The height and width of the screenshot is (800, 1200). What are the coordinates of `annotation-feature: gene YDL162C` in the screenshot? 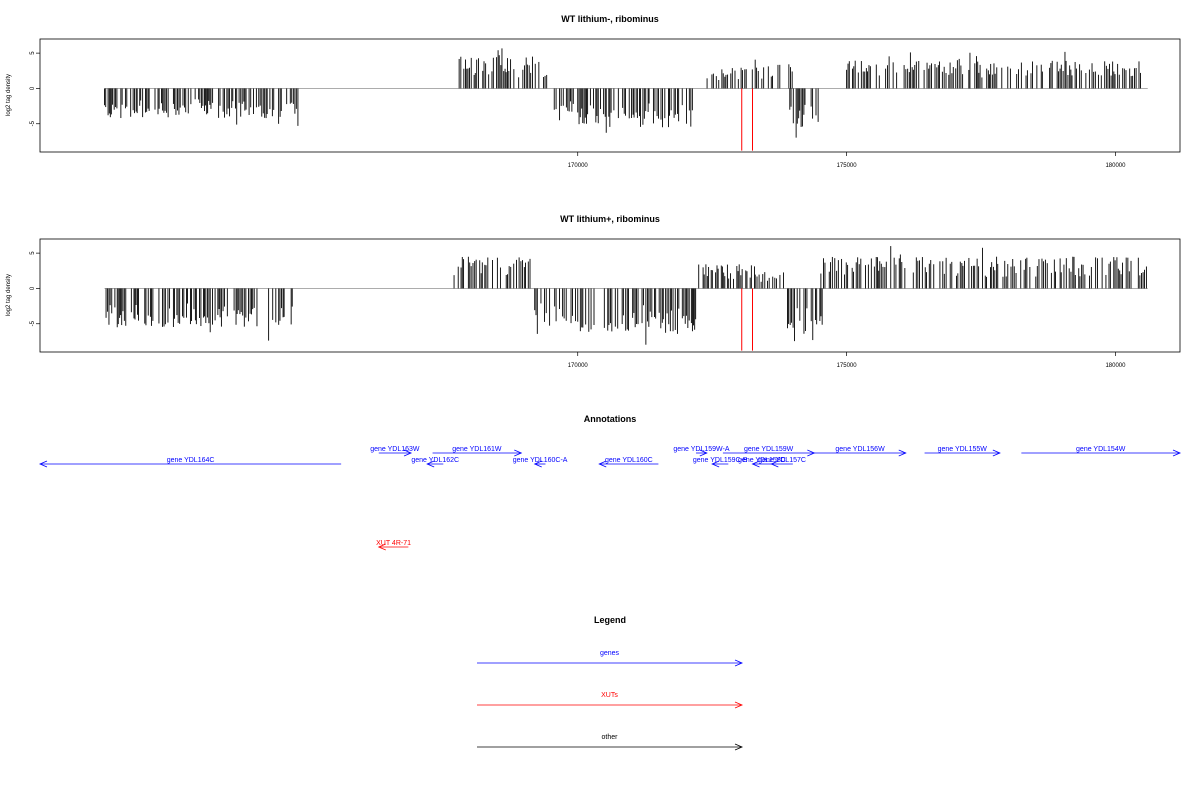 It's located at (435, 462).